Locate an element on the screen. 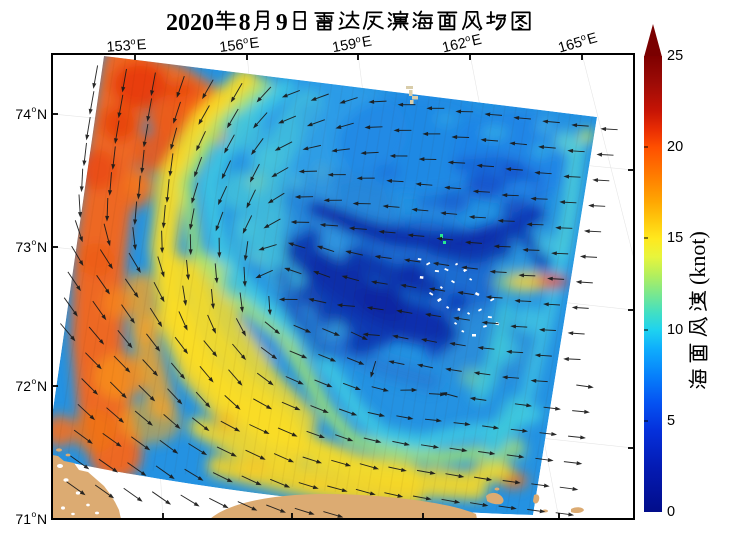  svg-text: 5 is located at coordinates (671, 421).